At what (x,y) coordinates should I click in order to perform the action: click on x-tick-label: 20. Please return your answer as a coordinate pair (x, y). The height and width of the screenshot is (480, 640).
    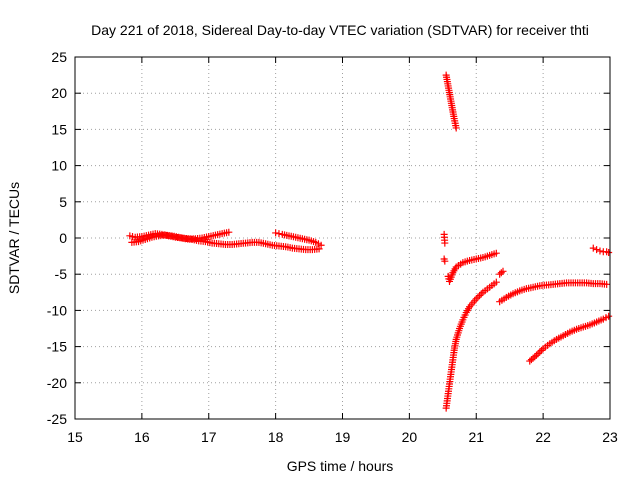
    Looking at the image, I should click on (410, 437).